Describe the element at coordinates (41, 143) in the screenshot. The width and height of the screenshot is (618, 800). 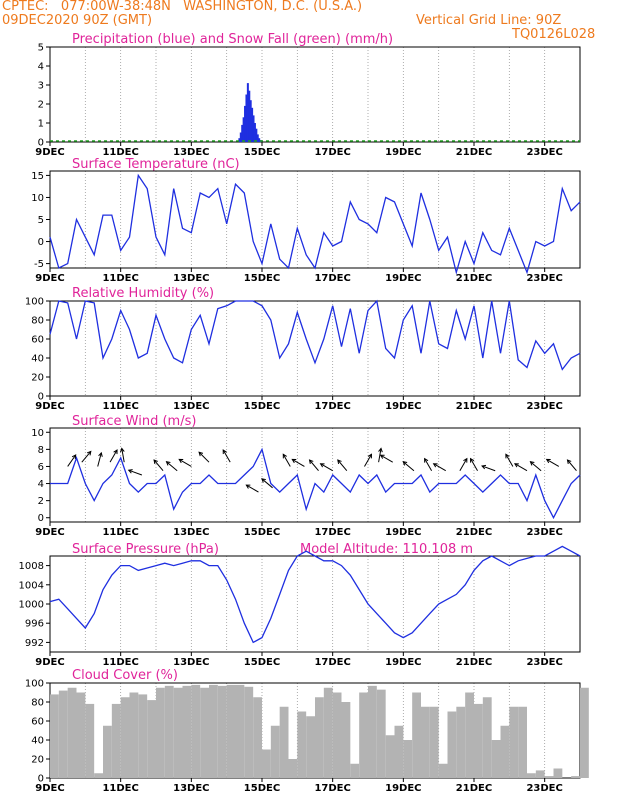
I see `precipitation-ytick-label: 0` at that location.